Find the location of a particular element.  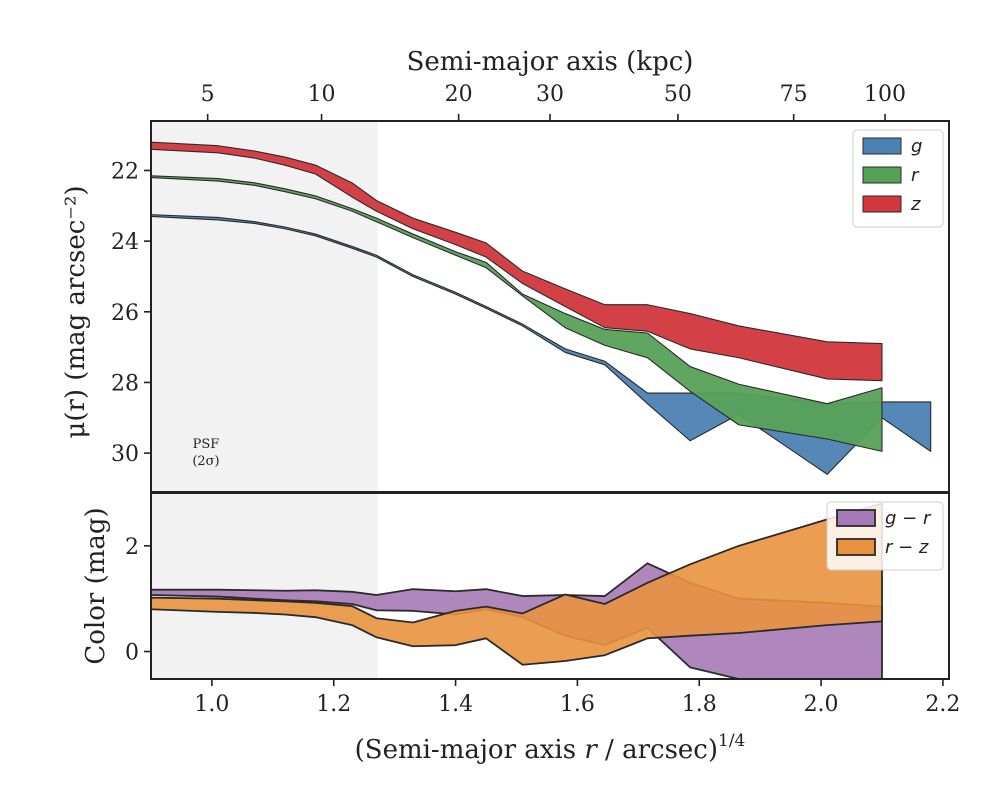

x-tick-label: 2.2 is located at coordinates (942, 704).